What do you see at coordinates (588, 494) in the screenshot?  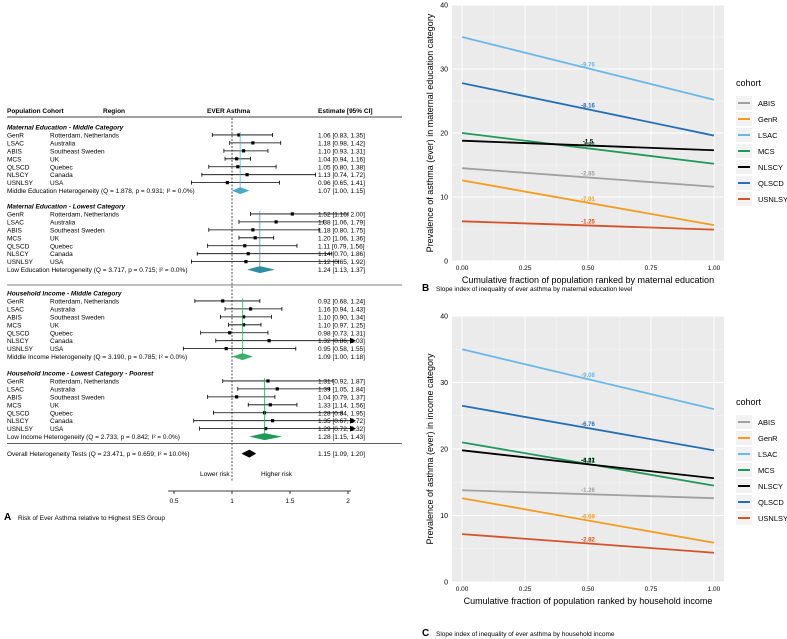 I see `series-line-abis` at bounding box center [588, 494].